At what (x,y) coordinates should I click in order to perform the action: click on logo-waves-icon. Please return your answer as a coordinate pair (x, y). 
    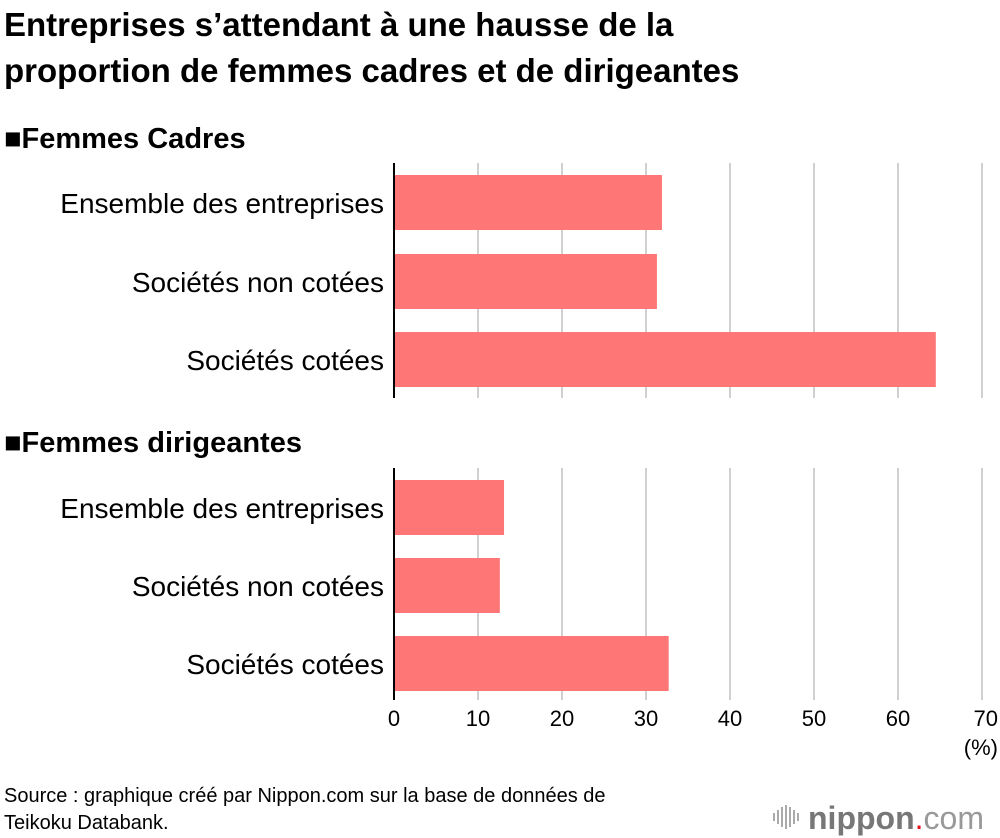
    Looking at the image, I should click on (786, 817).